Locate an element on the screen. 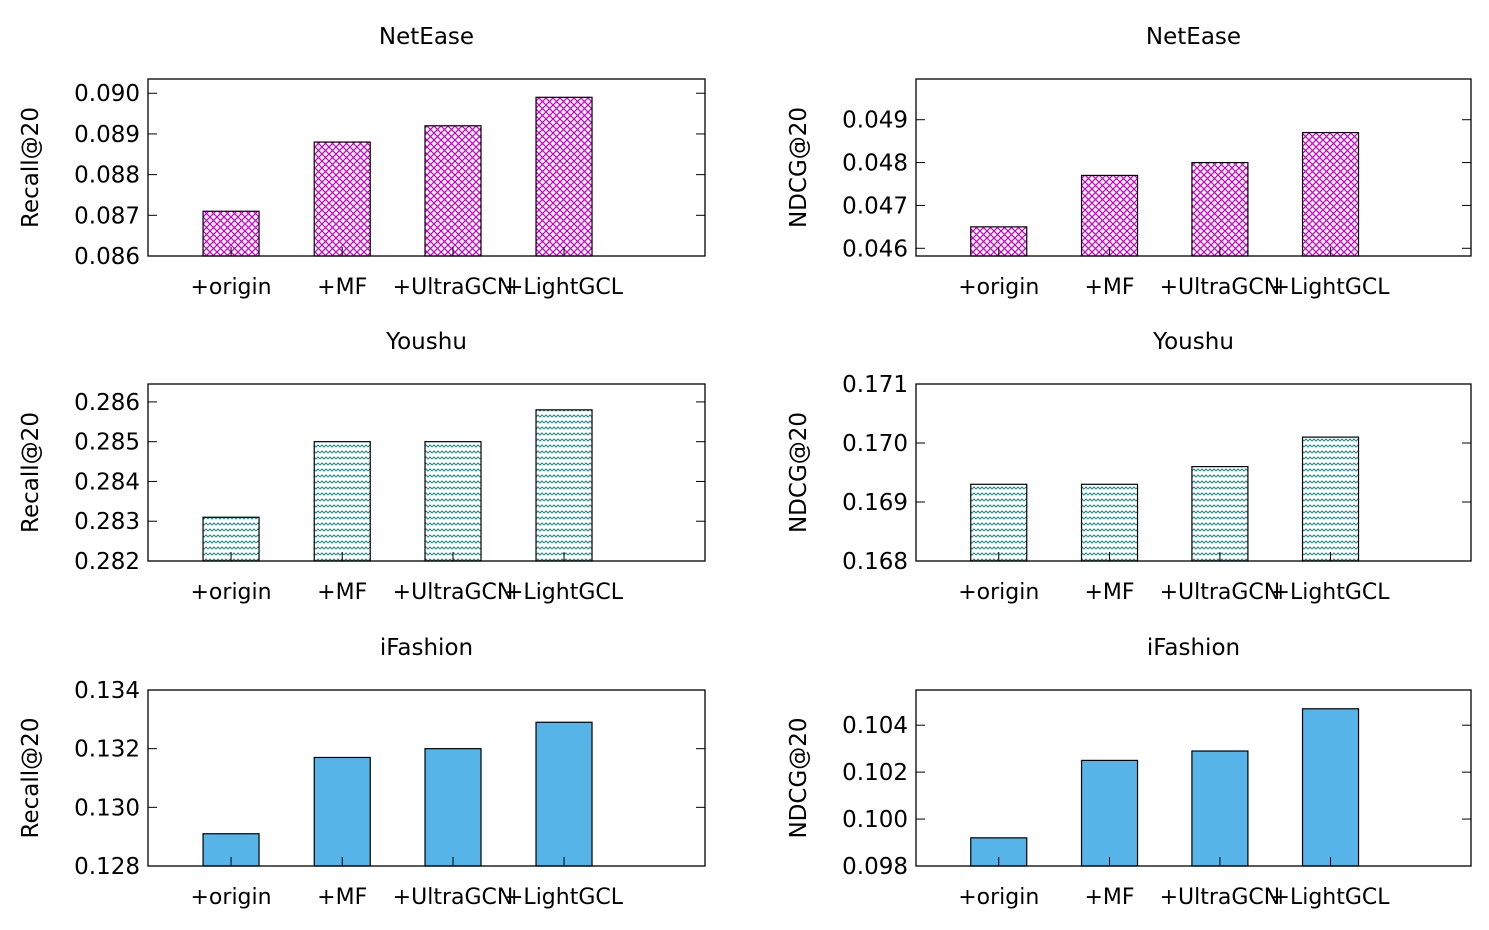 This screenshot has height=930, width=1489. y-tick-label: 0.047 is located at coordinates (875, 206).